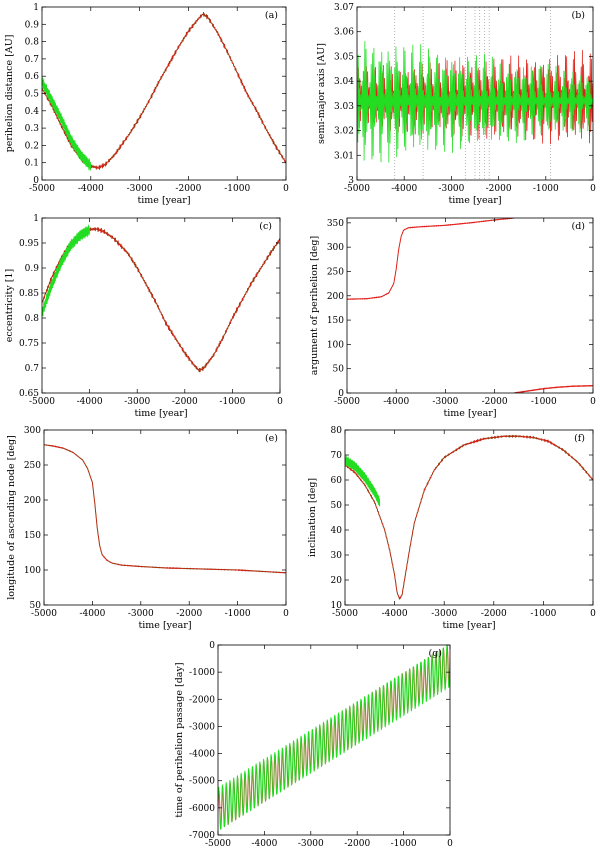 The width and height of the screenshot is (600, 856). I want to click on panel-g-xtick-label: -5000, so click(218, 844).